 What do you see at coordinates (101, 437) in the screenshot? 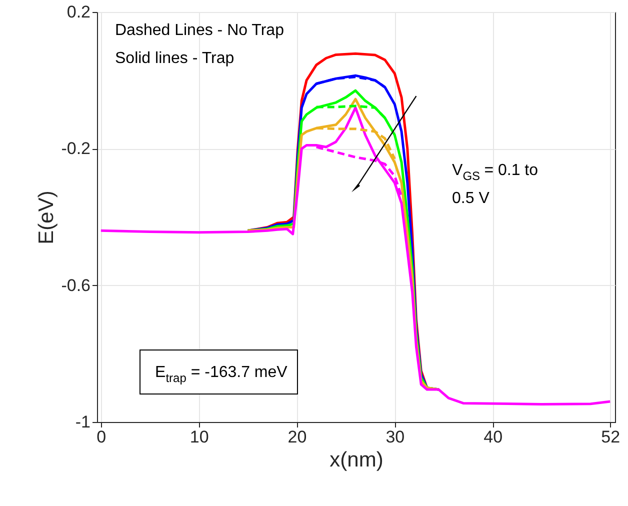
I see `x-tick-label: 0` at bounding box center [101, 437].